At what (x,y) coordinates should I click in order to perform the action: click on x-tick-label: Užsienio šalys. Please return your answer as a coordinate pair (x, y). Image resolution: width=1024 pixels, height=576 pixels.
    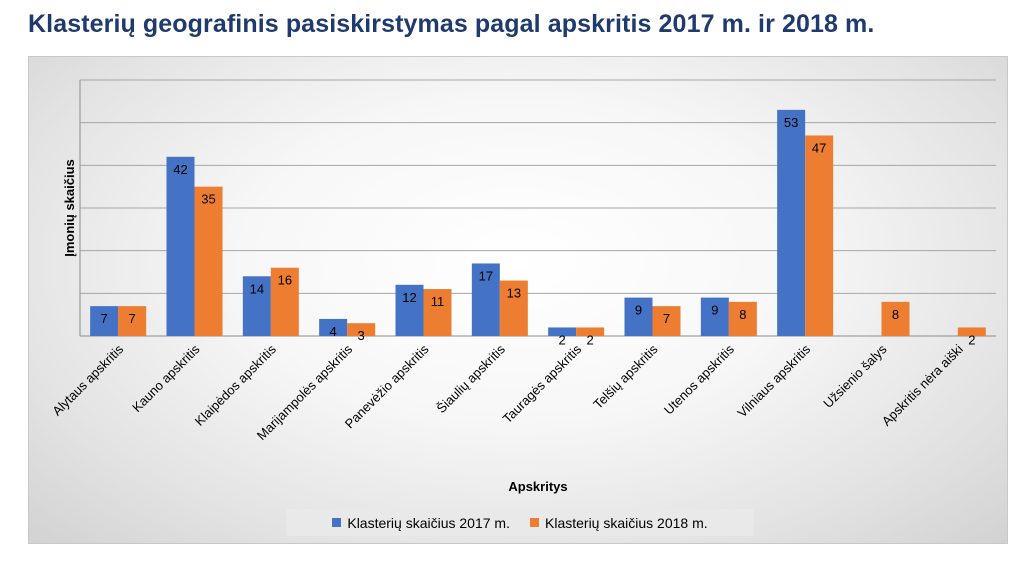
    Looking at the image, I should click on (855, 376).